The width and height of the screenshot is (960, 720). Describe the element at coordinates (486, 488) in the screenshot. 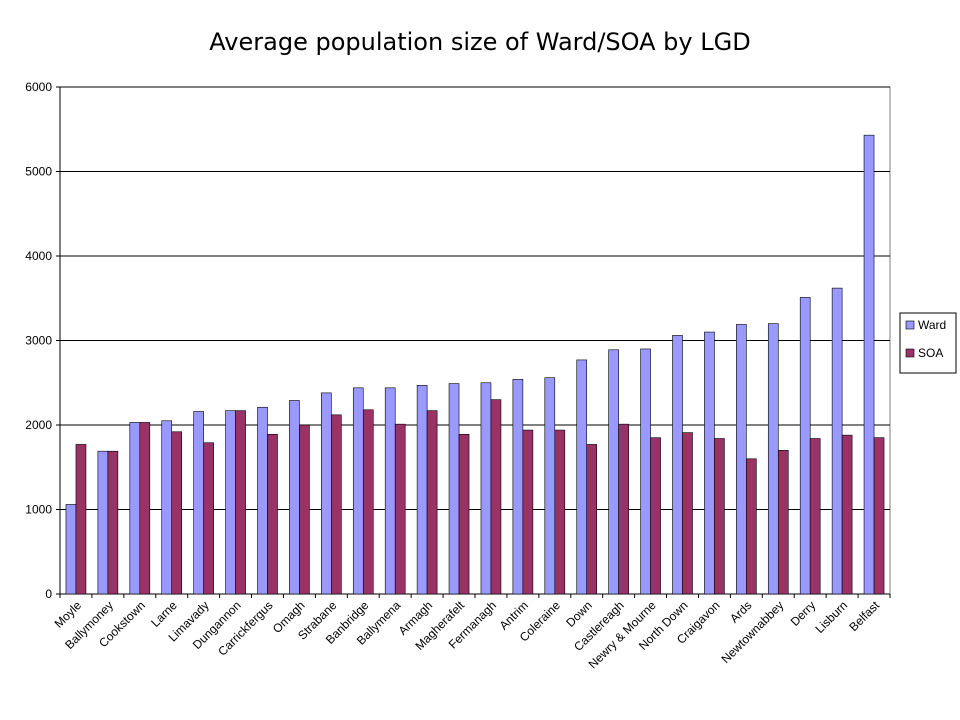

I see `bar-ward-fermanagh` at that location.